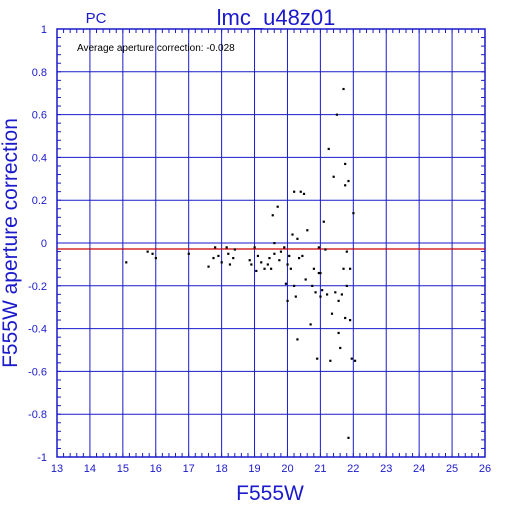 The image size is (512, 512). What do you see at coordinates (271, 469) in the screenshot?
I see `x-tick-labels: 13 14 15 16 17 18 19 20 21 22 23 24 25 26` at bounding box center [271, 469].